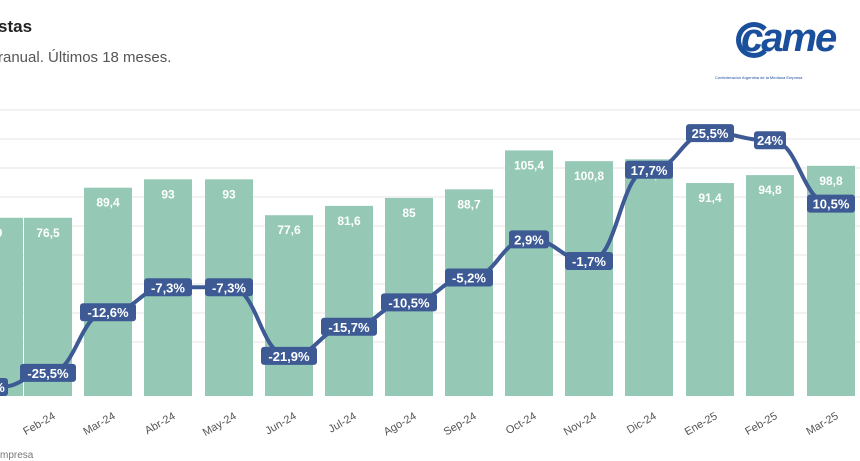  I want to click on bar-value-label: 89,4, so click(108, 203).